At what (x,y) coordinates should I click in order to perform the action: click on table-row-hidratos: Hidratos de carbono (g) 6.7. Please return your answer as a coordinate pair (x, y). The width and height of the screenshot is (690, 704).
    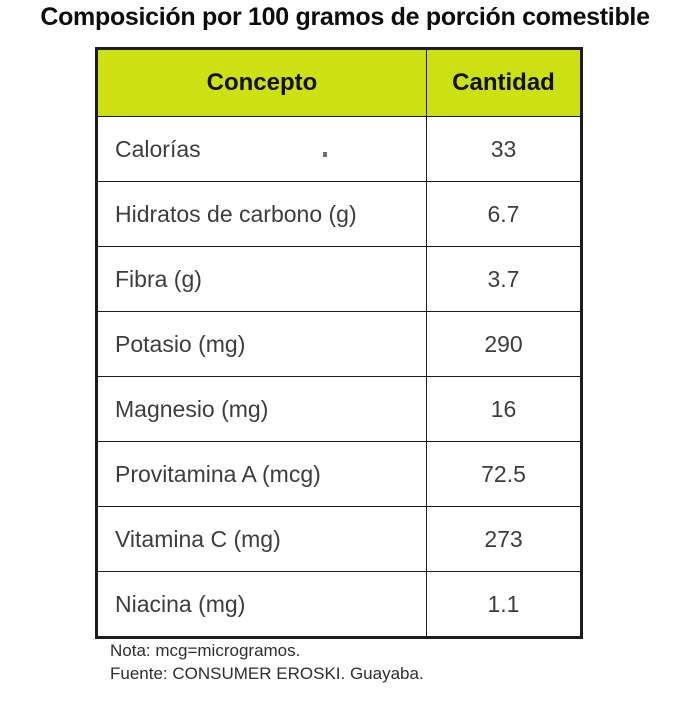
    Looking at the image, I should click on (339, 214).